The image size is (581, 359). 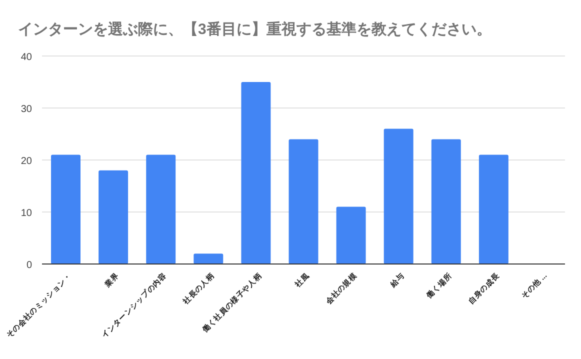 I want to click on y-tick-label: 0, so click(x=29, y=265).